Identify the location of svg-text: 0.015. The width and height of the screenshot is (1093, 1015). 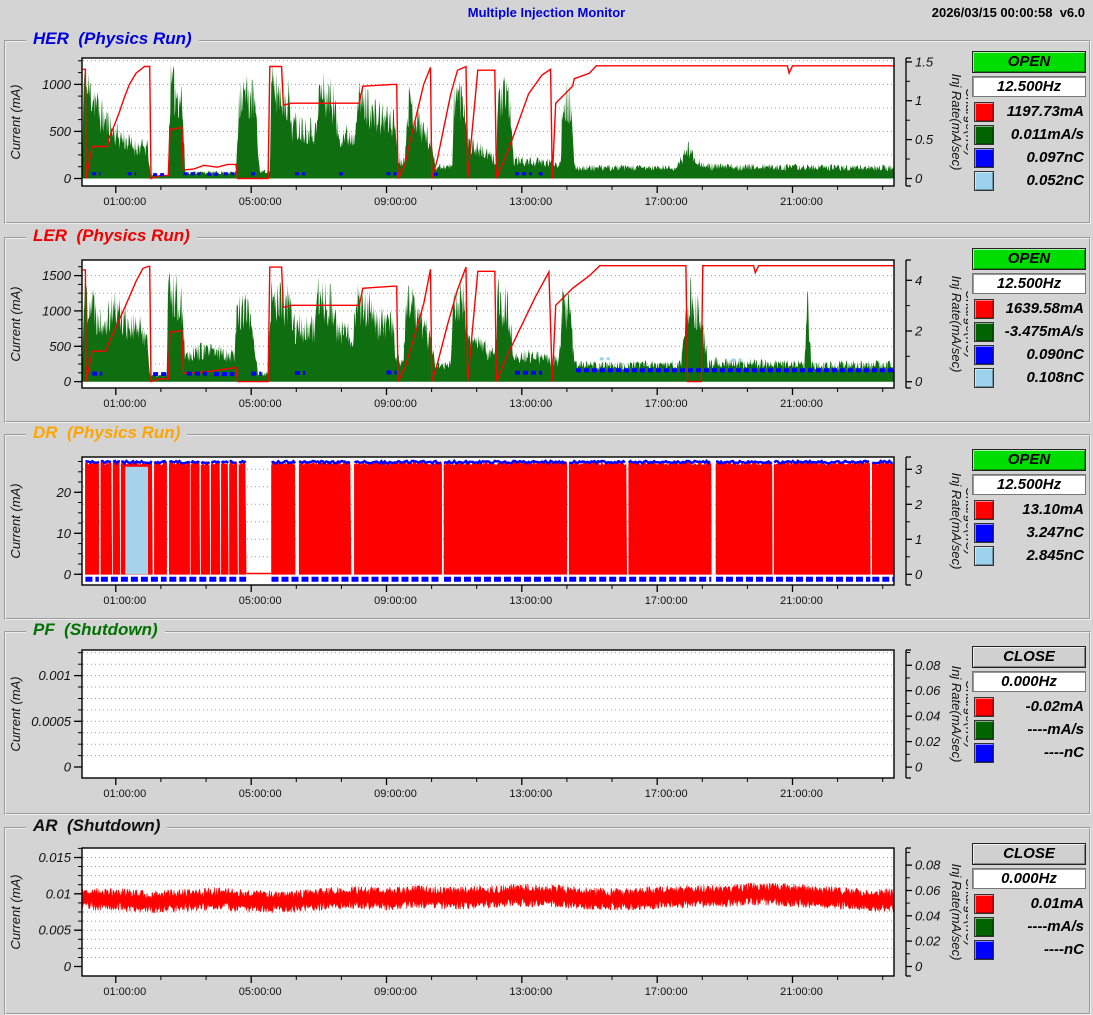
(54, 857).